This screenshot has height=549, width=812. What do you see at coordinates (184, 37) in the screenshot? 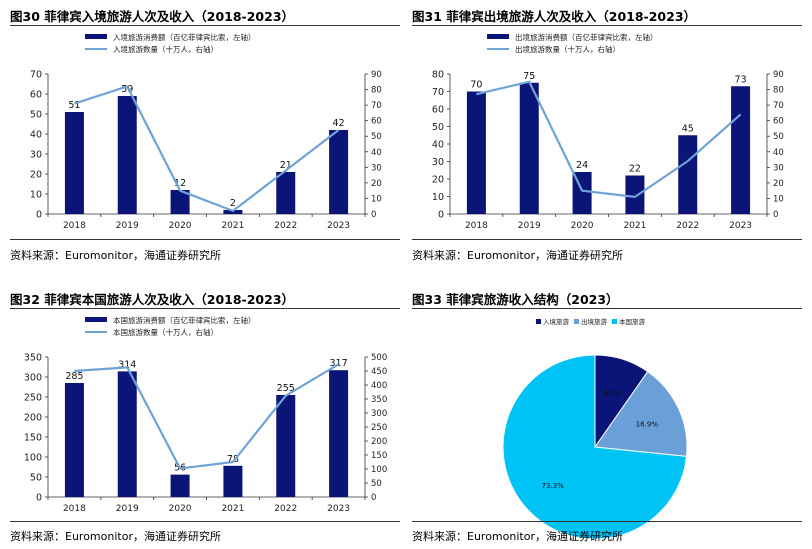
I see `legend-label-bar: 入境旅游消费额（百亿菲律宾比索，左轴）` at bounding box center [184, 37].